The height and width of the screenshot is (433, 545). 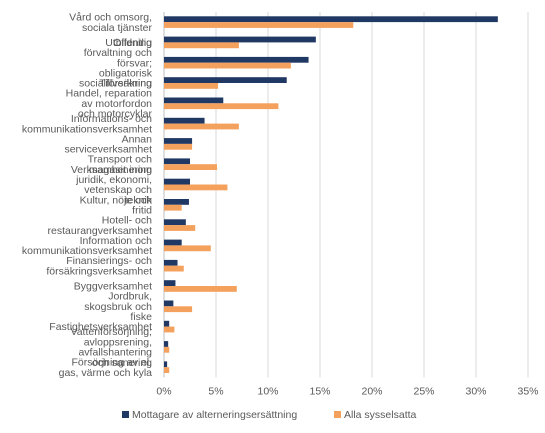 What do you see at coordinates (100, 231) in the screenshot?
I see `category-label-line: restaurangverksamhet` at bounding box center [100, 231].